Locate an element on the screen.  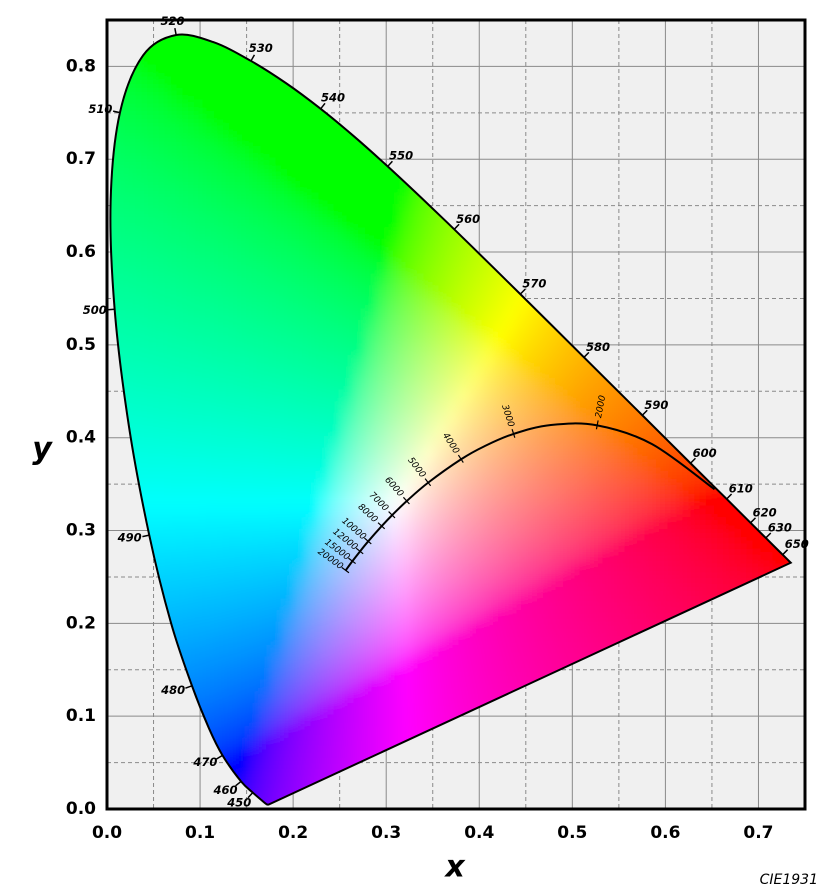
wavelength-label: 590 is located at coordinates (656, 405).